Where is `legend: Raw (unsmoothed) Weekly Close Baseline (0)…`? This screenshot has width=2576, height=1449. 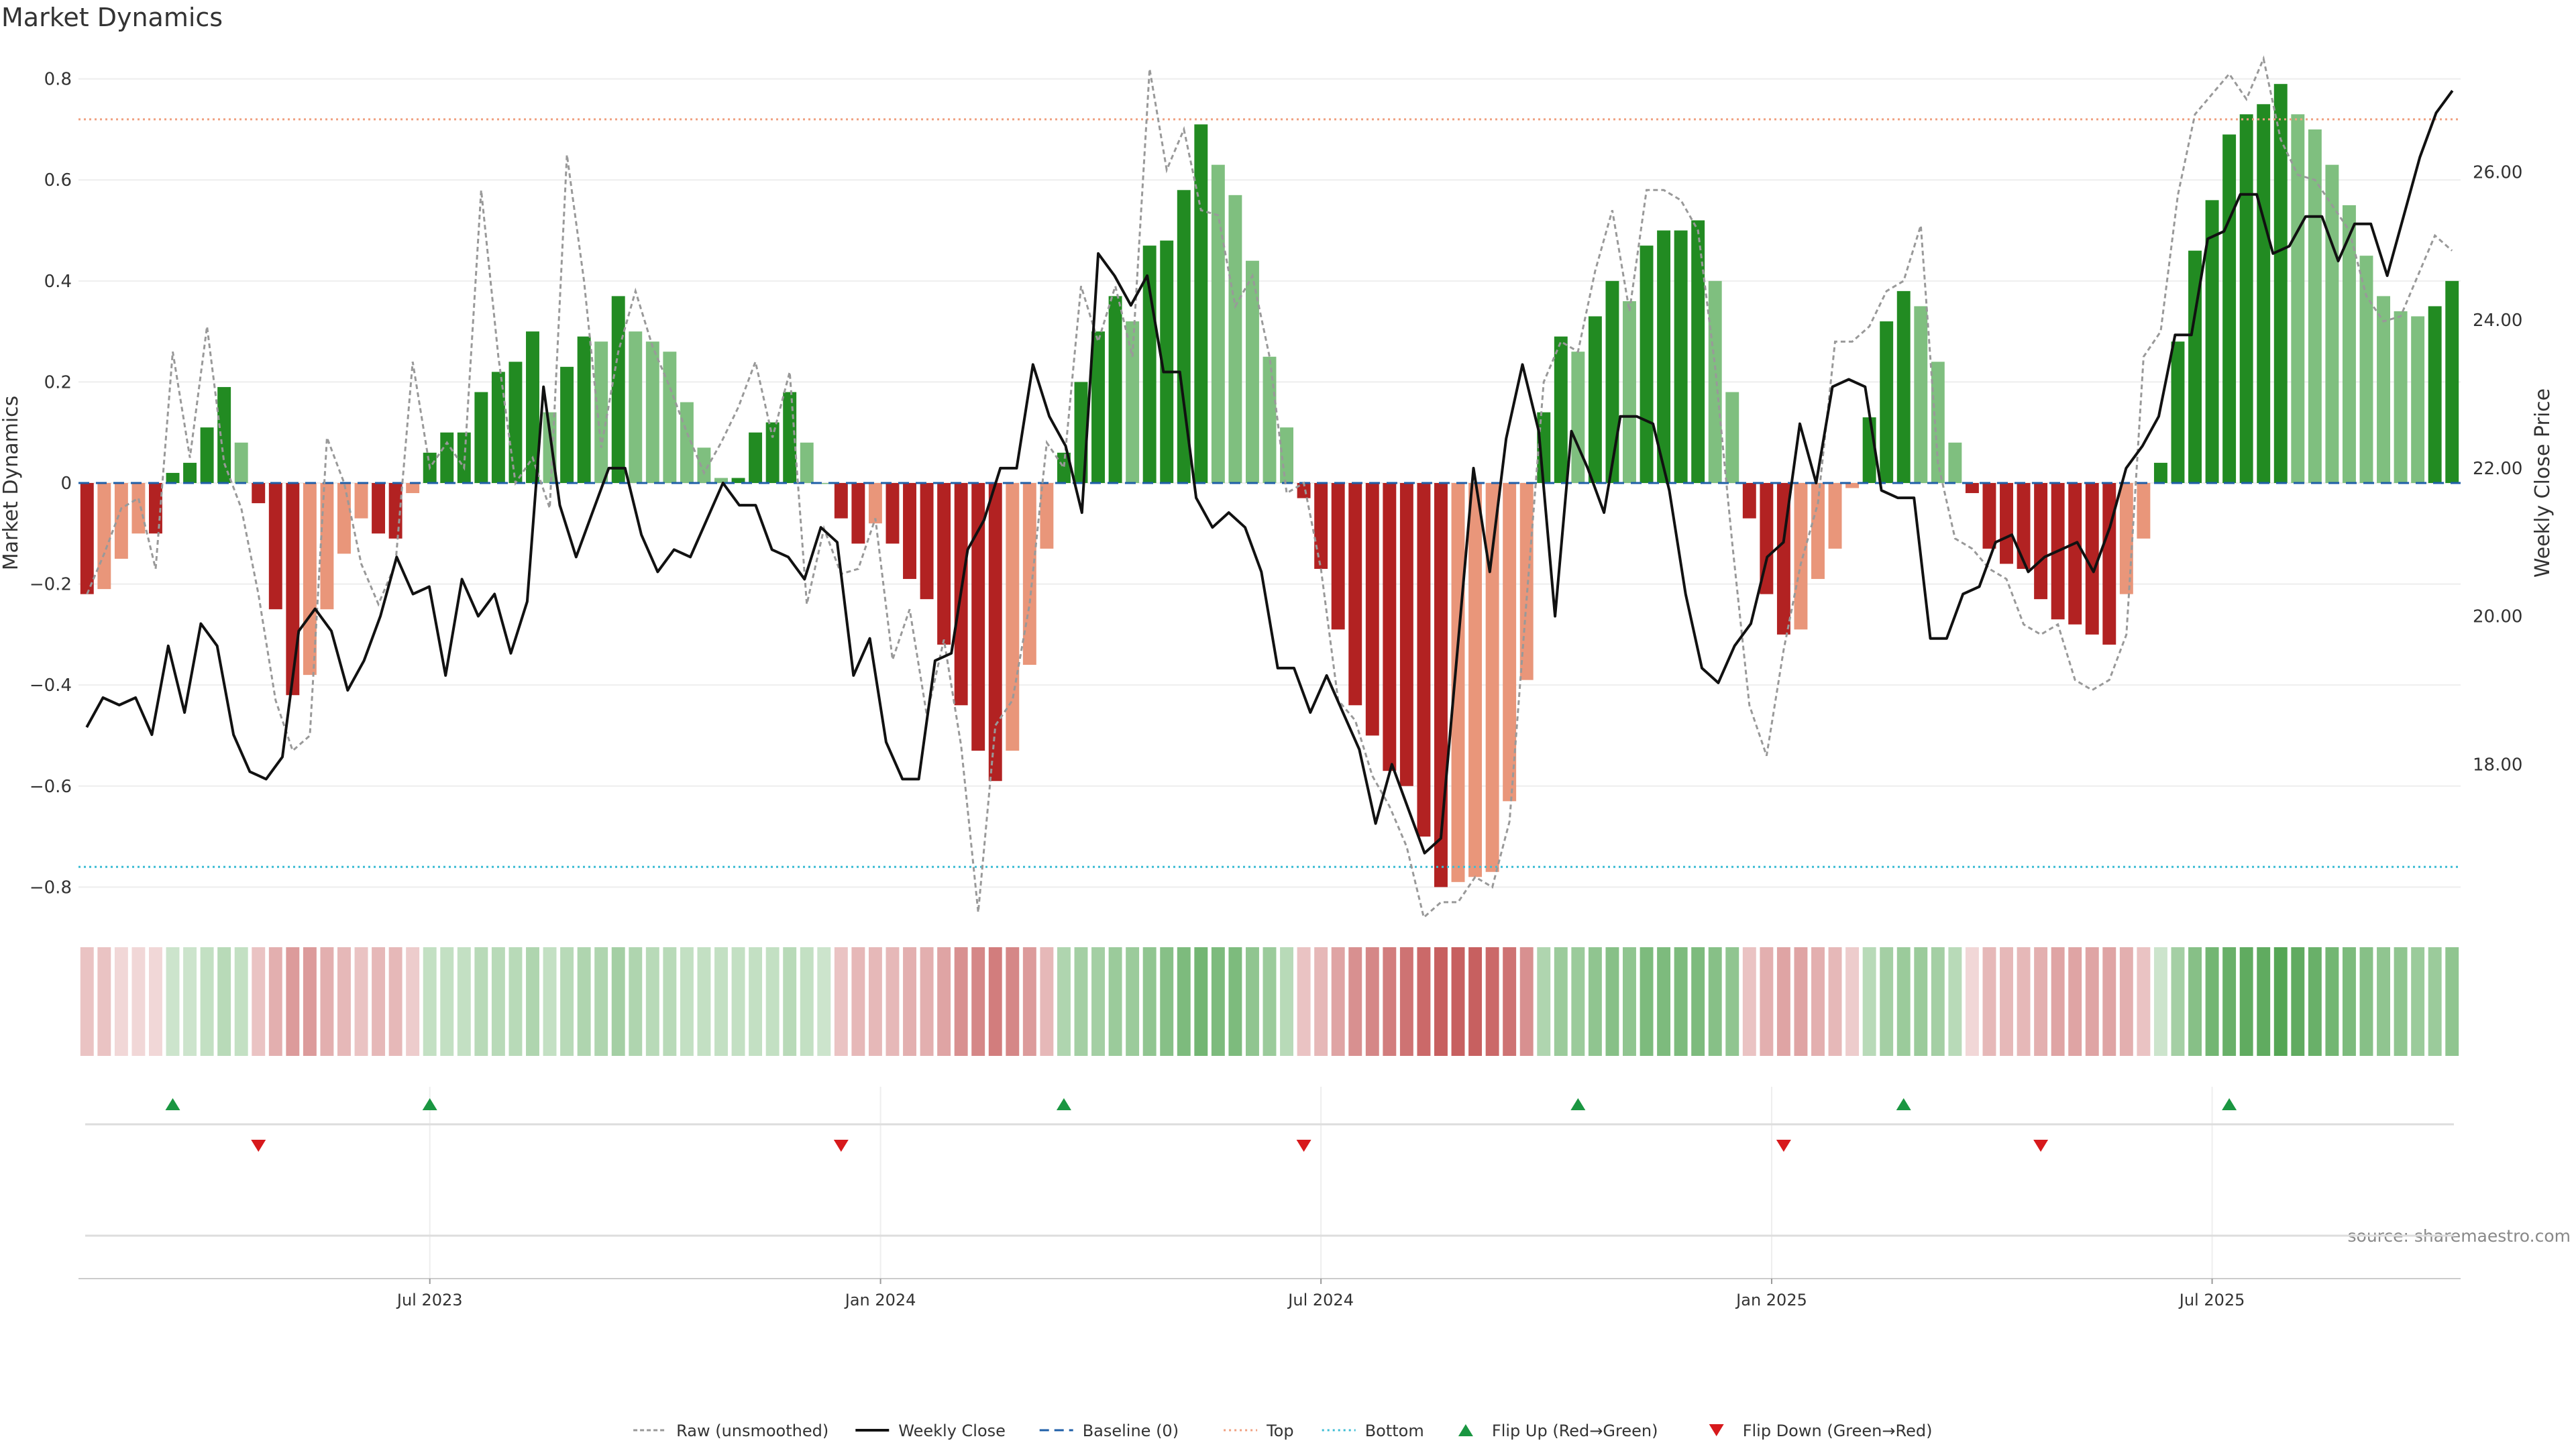
legend: Raw (unsmoothed) Weekly Close Baseline (0)… is located at coordinates (1282, 1430).